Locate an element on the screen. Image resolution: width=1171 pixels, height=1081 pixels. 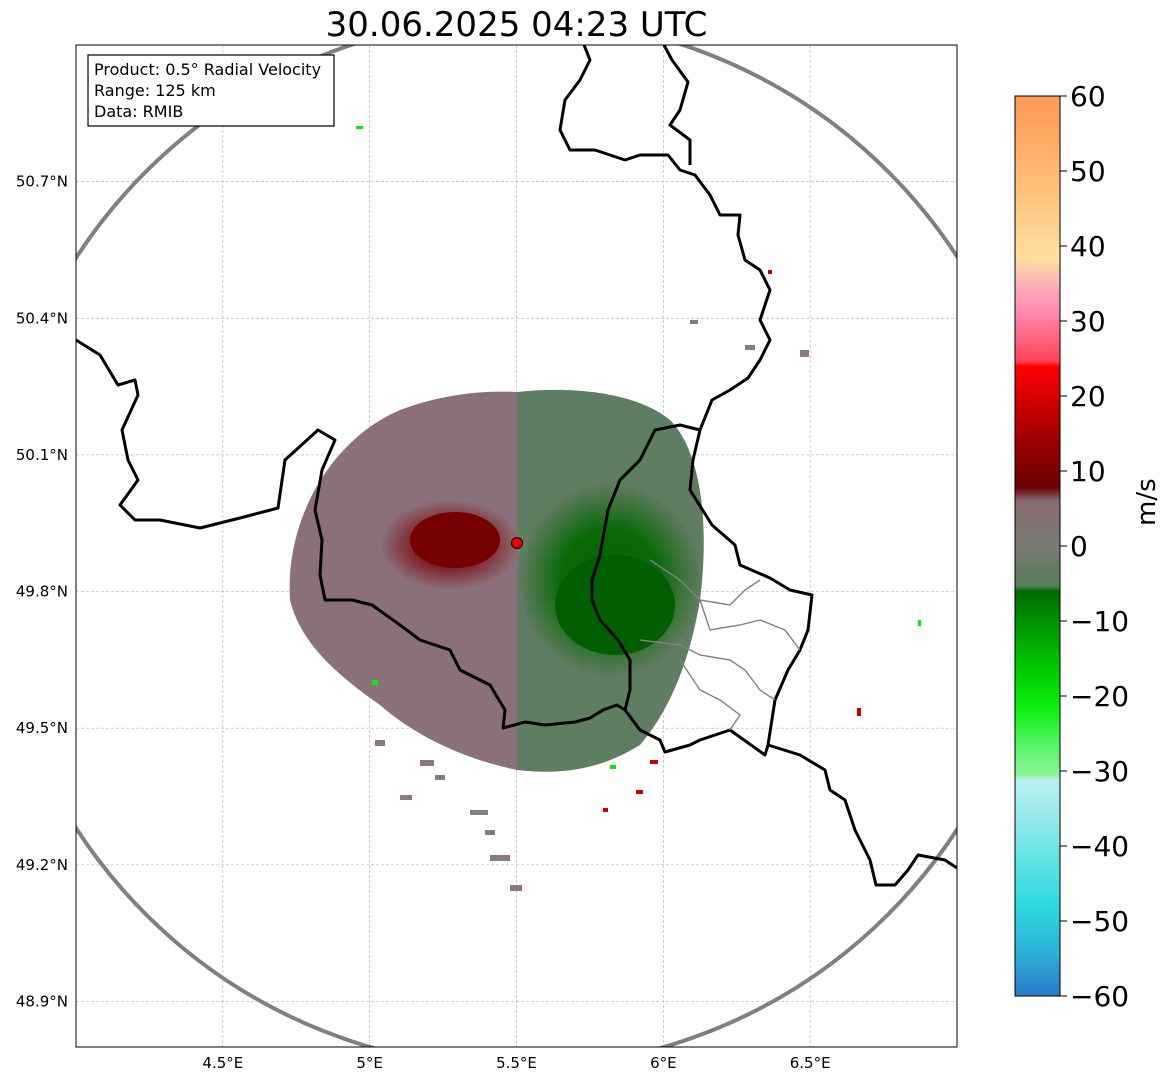
radar-site-marker is located at coordinates (517, 543).